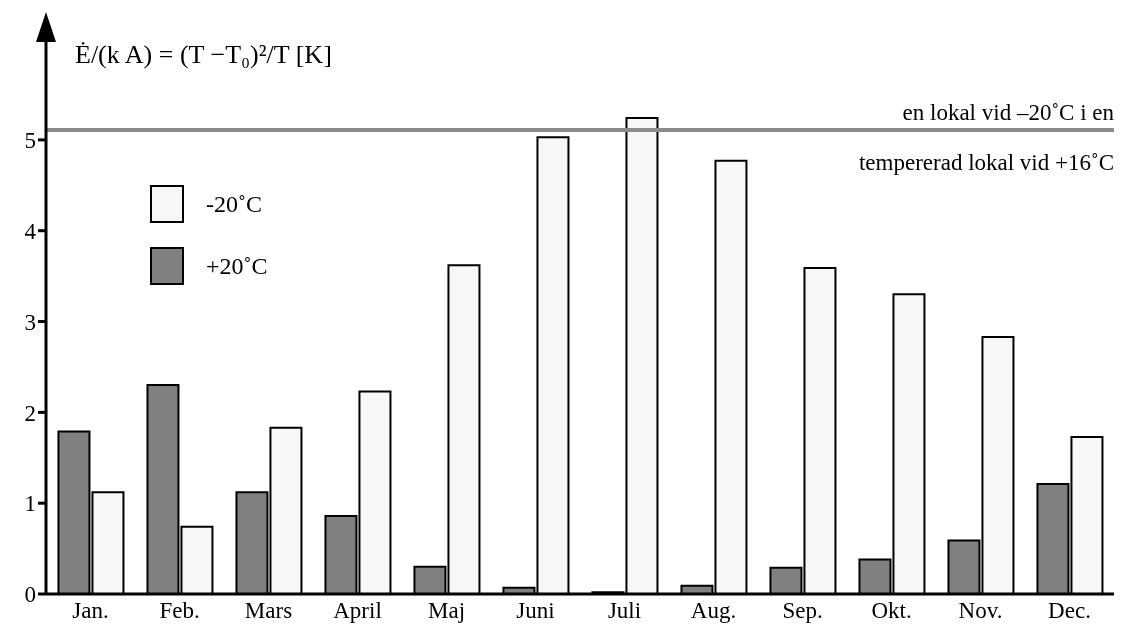  What do you see at coordinates (30, 231) in the screenshot?
I see `y-tick-label: 4` at bounding box center [30, 231].